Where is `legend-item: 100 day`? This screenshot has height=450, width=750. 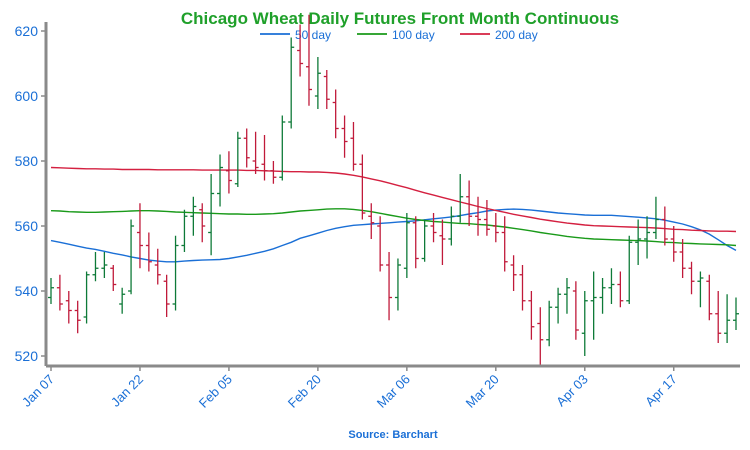
legend-item: 100 day is located at coordinates (396, 35).